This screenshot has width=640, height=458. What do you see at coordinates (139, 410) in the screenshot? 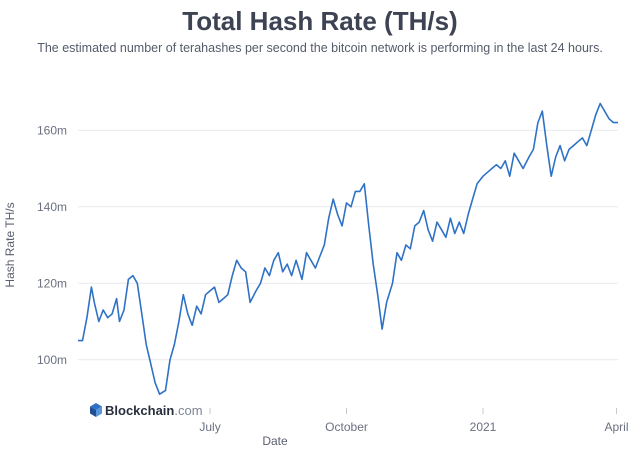
I see `watermark-brand: Blockchain` at bounding box center [139, 410].